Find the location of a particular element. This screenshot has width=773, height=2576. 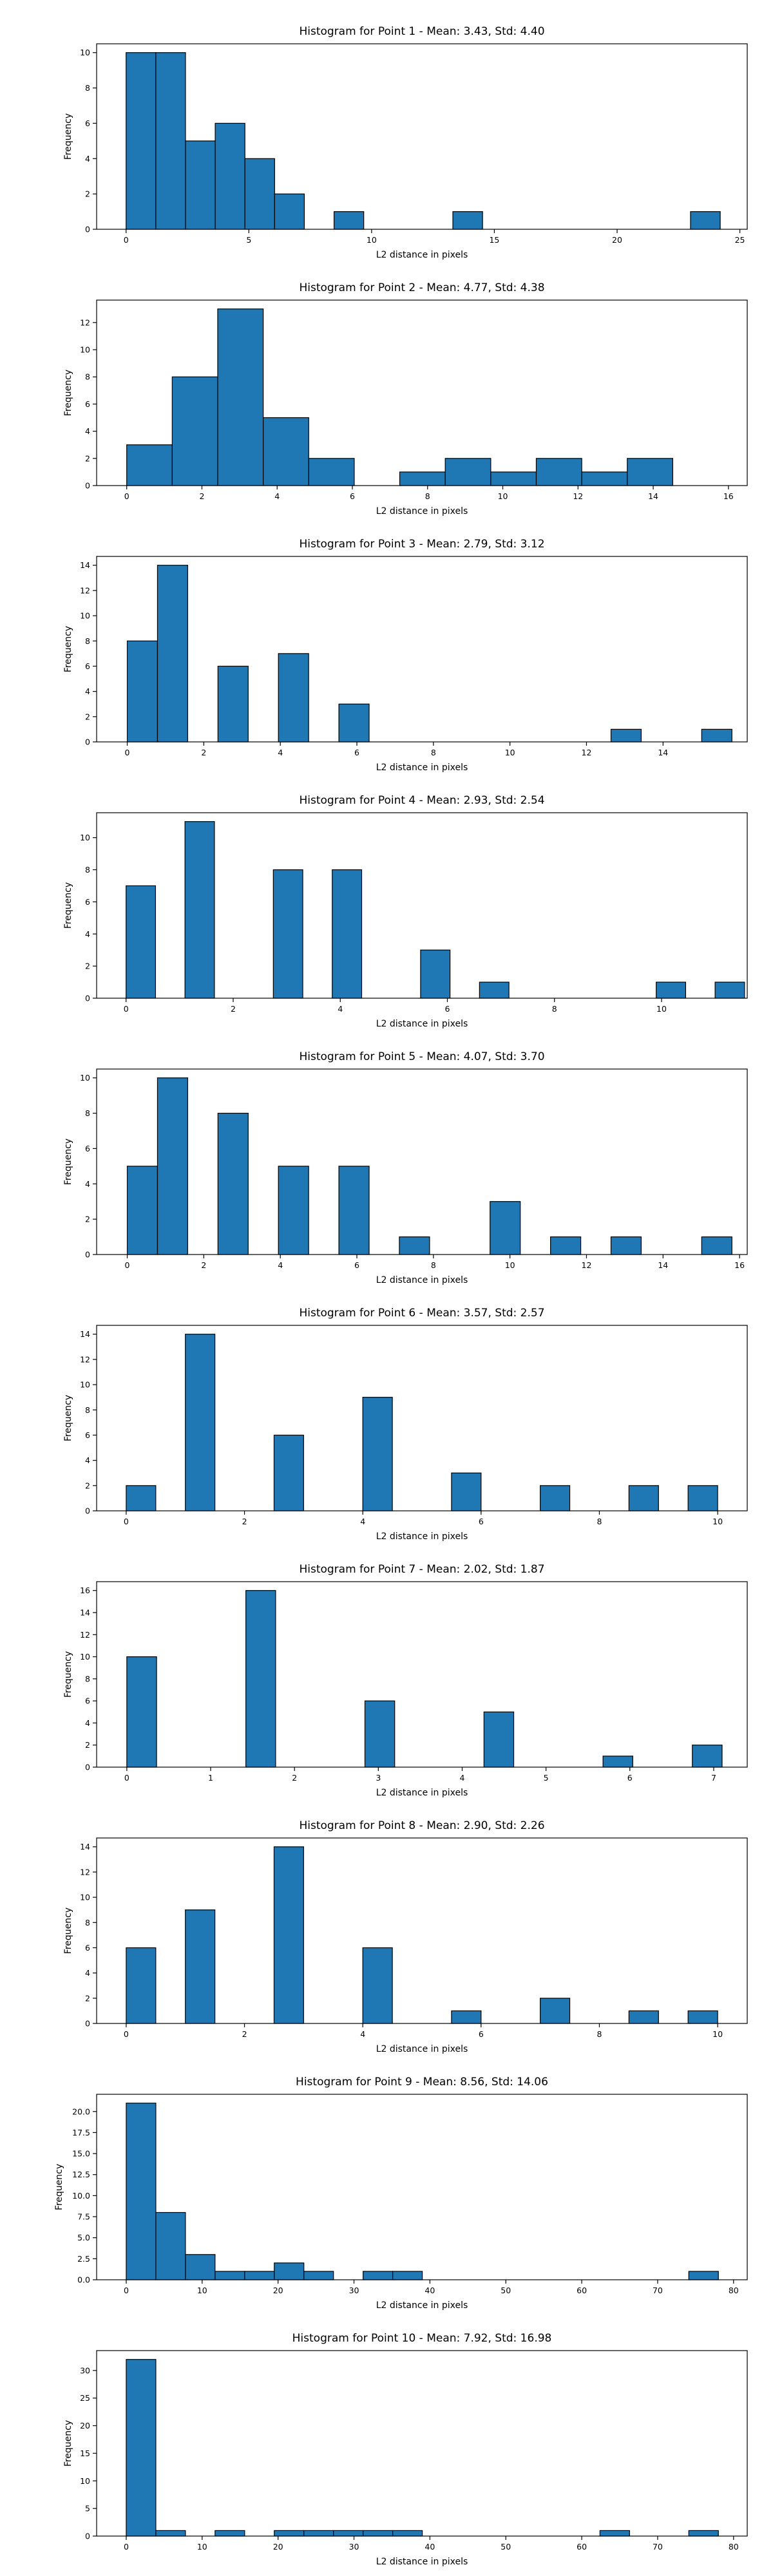

x-tick-label: 60 is located at coordinates (582, 2291).